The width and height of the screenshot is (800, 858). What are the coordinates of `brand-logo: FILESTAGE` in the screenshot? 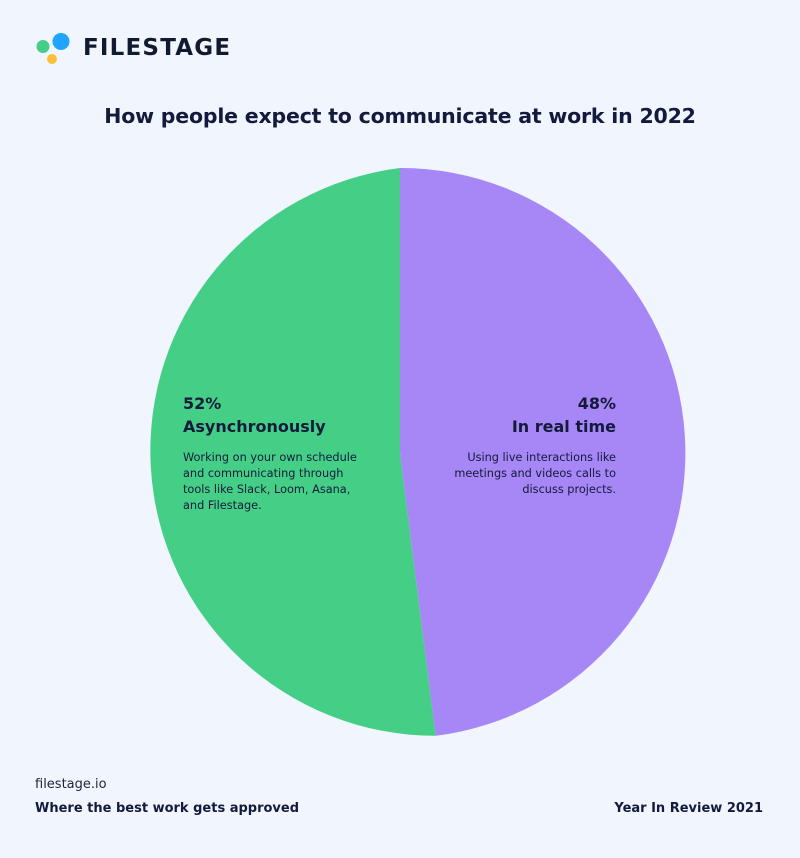 It's located at (132, 50).